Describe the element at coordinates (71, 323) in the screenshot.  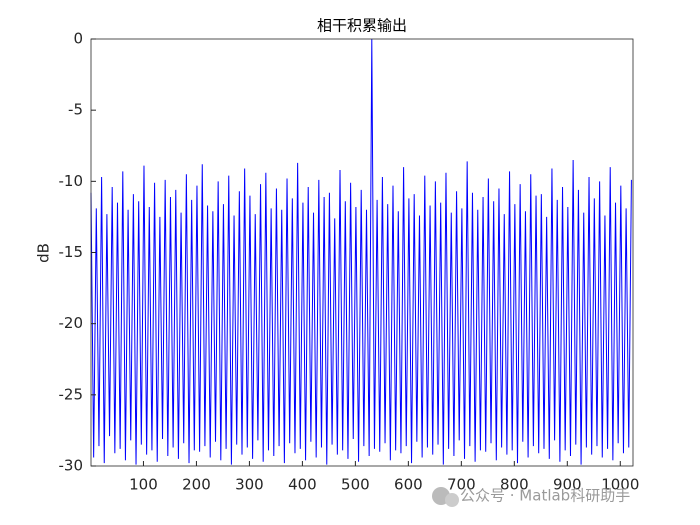
I see `y-tick-label: -20` at that location.